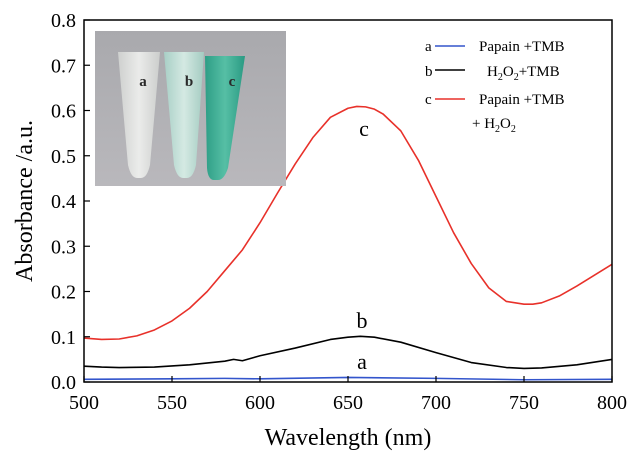 The height and width of the screenshot is (454, 632). What do you see at coordinates (495, 113) in the screenshot?
I see `legend-entry-c: c Papain +TMB + H2O2` at bounding box center [495, 113].